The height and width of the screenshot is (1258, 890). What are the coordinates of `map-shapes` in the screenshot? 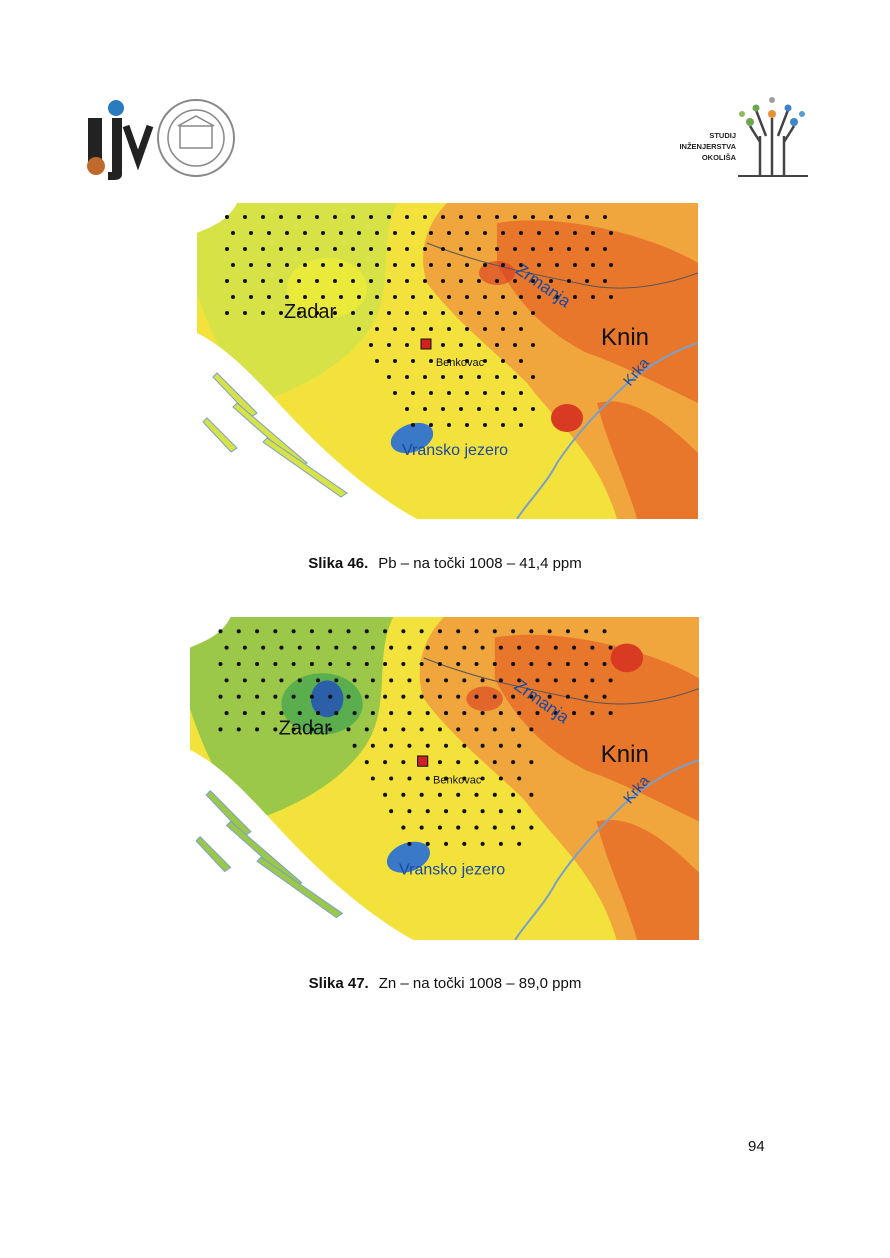 It's located at (444, 778).